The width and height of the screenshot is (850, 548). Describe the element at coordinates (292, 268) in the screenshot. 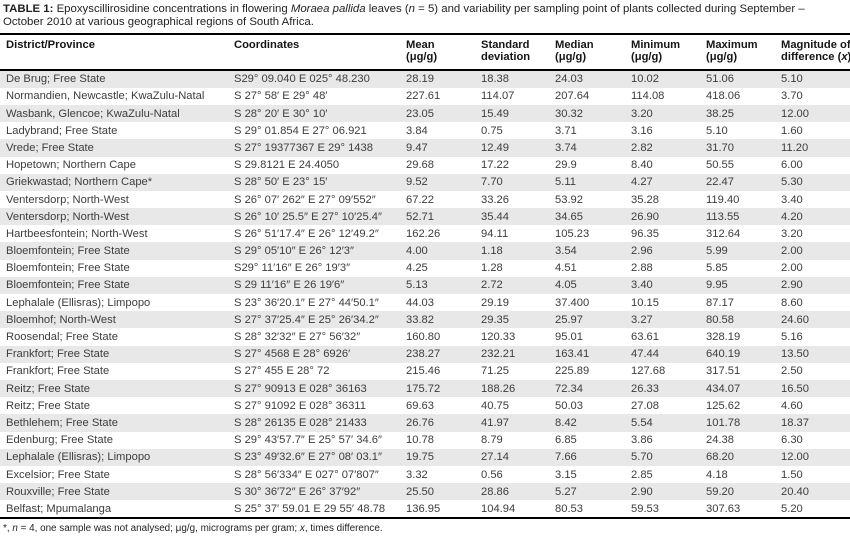

I see `cell-coordinates: S29° 11′16″ E 26° 19′3″` at that location.